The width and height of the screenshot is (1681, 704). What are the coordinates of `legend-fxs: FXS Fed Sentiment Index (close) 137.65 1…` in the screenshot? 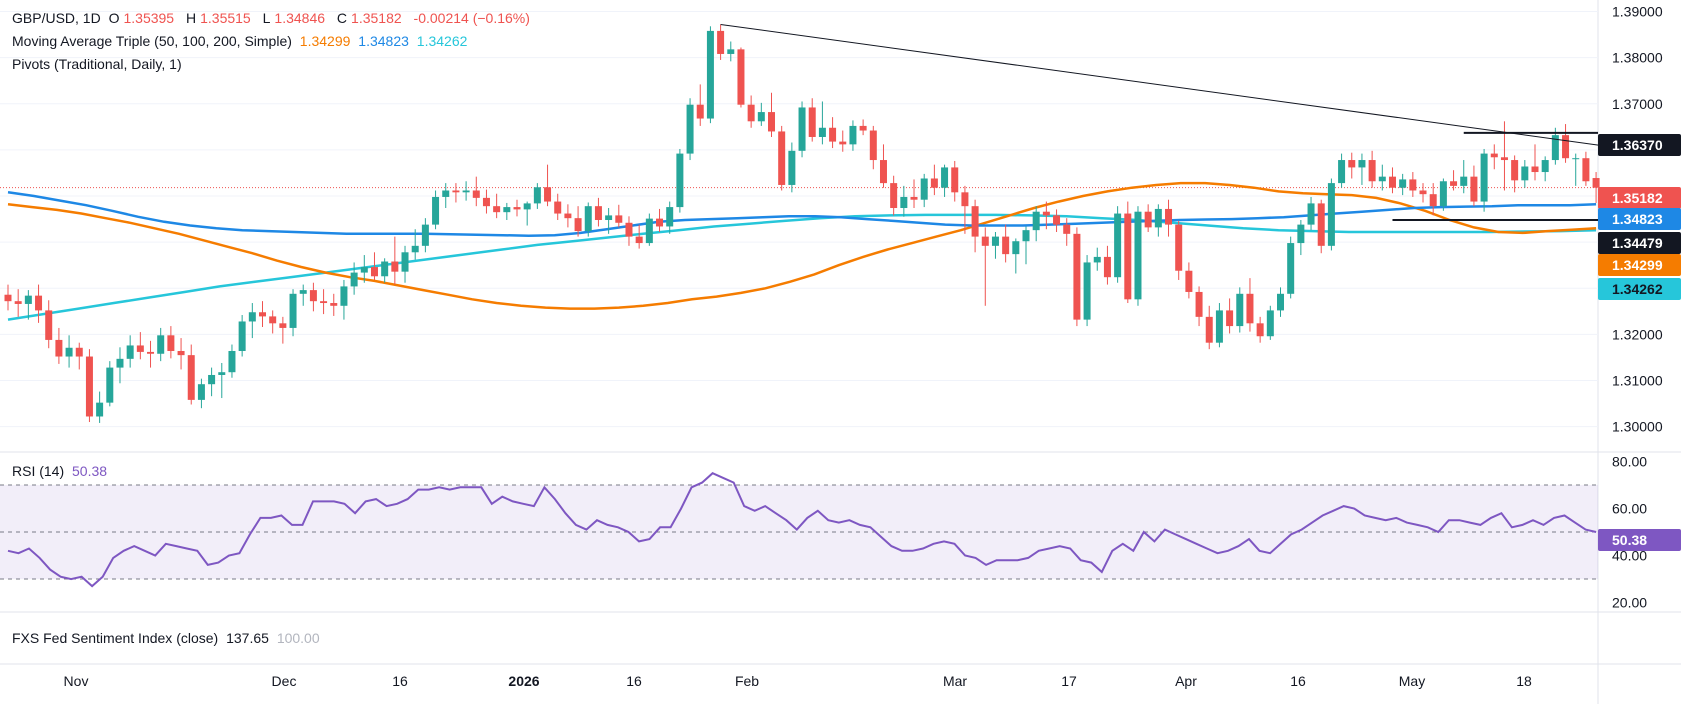 It's located at (168, 638).